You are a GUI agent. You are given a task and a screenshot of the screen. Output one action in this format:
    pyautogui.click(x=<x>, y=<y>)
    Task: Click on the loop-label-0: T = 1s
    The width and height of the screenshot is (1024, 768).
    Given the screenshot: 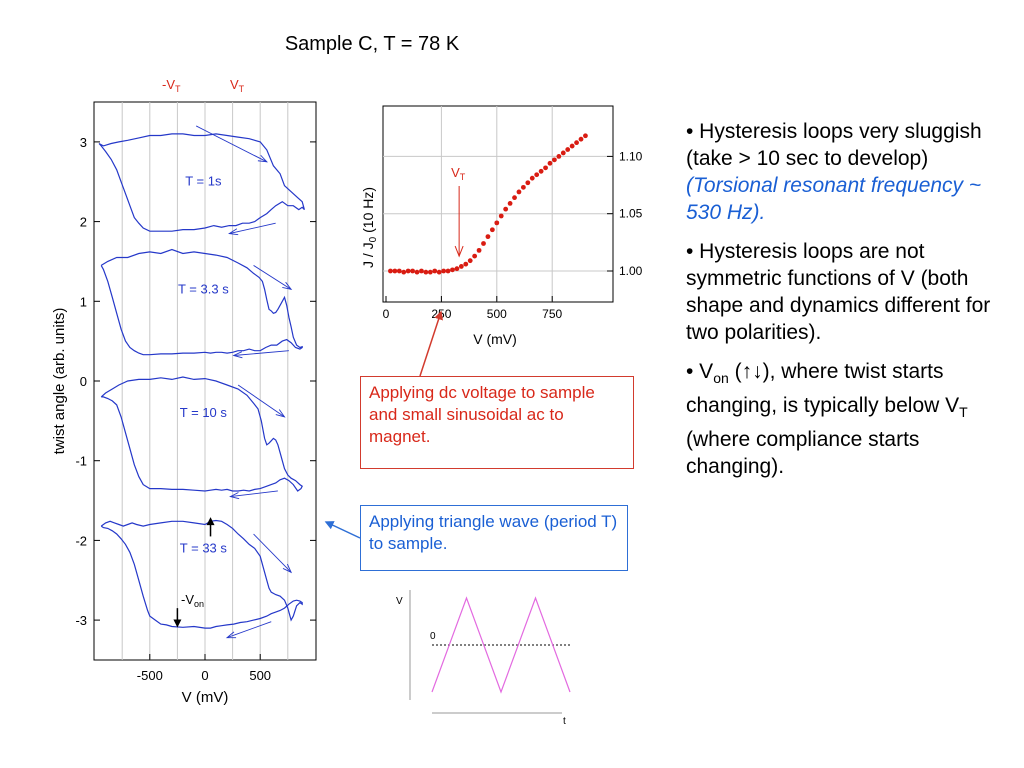 What is the action you would take?
    pyautogui.click(x=203, y=181)
    